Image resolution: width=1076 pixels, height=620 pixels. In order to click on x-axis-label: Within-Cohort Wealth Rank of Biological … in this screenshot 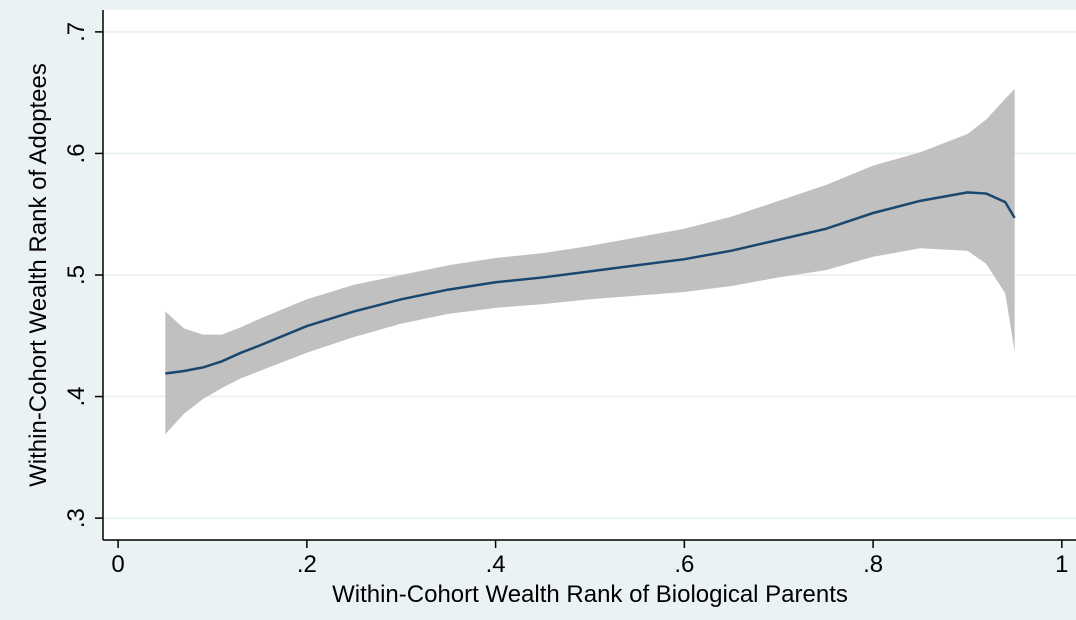, I will do `click(590, 594)`.